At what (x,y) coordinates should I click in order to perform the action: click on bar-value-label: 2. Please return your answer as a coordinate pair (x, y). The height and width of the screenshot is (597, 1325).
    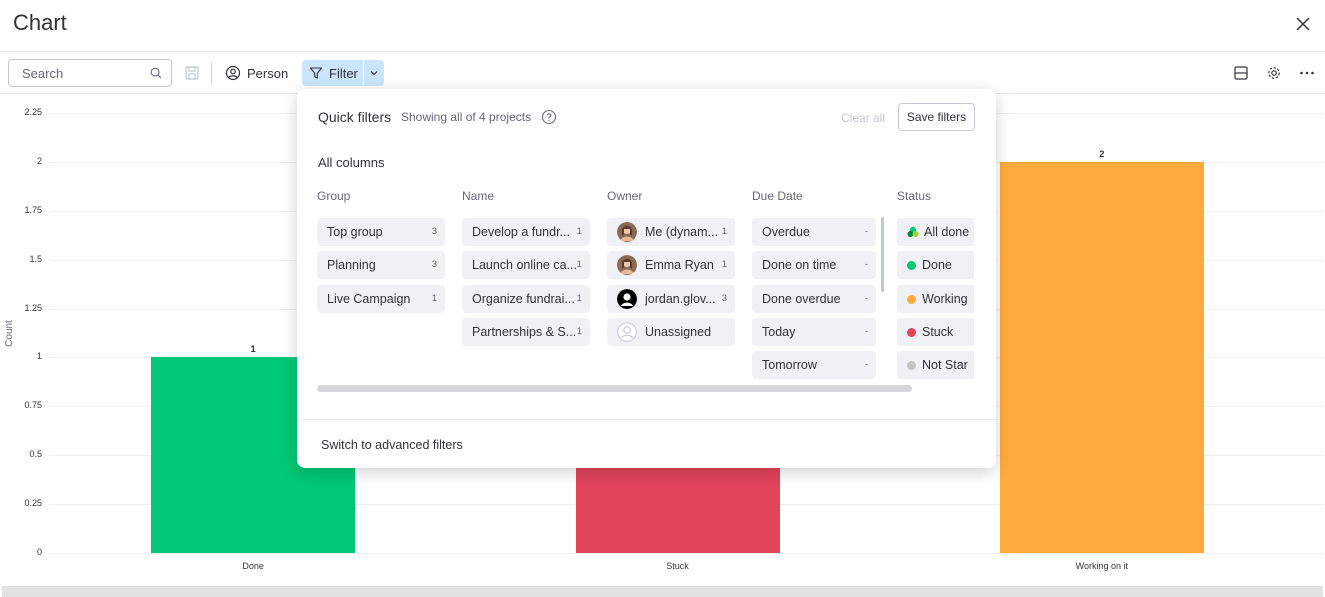
    Looking at the image, I should click on (1102, 153).